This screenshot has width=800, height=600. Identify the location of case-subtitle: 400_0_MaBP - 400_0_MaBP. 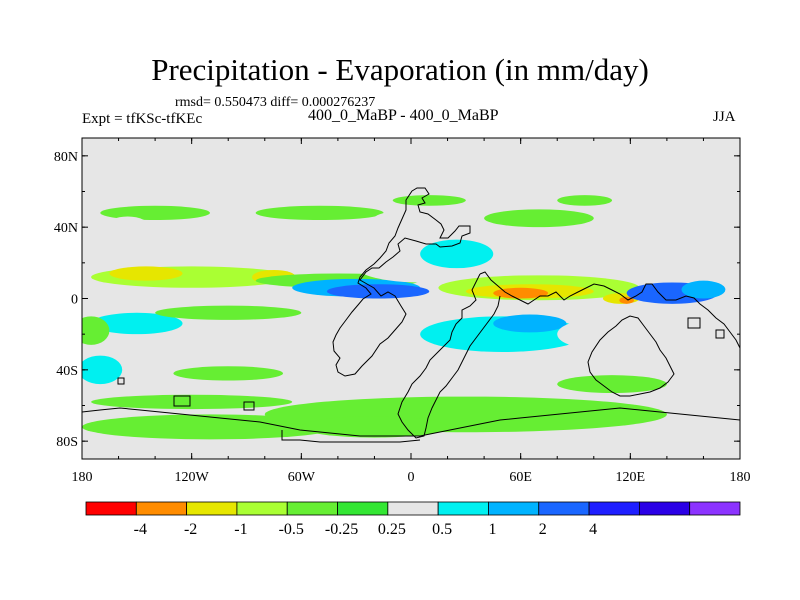
(403, 115).